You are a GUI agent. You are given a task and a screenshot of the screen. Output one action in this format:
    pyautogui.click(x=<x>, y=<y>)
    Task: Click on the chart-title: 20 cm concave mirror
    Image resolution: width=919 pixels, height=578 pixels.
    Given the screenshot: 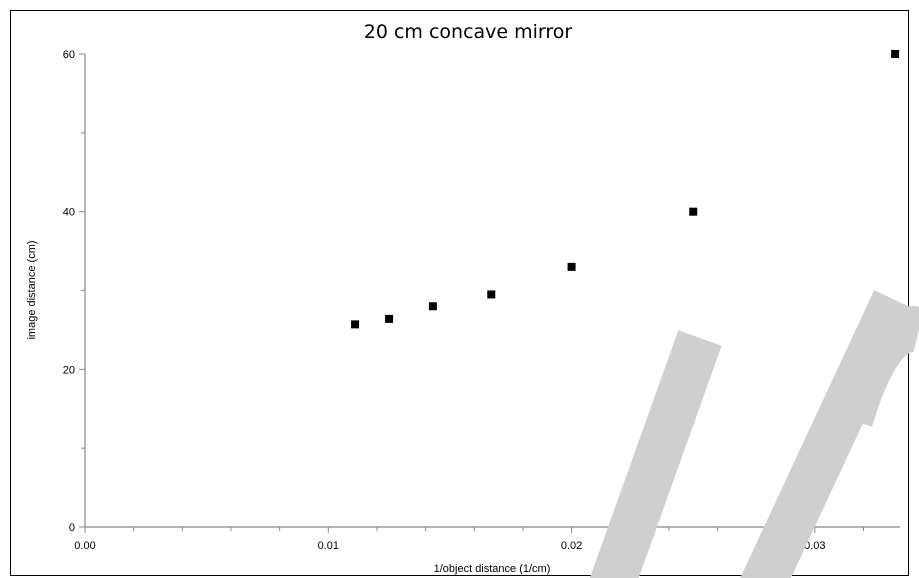 What is the action you would take?
    pyautogui.click(x=468, y=32)
    